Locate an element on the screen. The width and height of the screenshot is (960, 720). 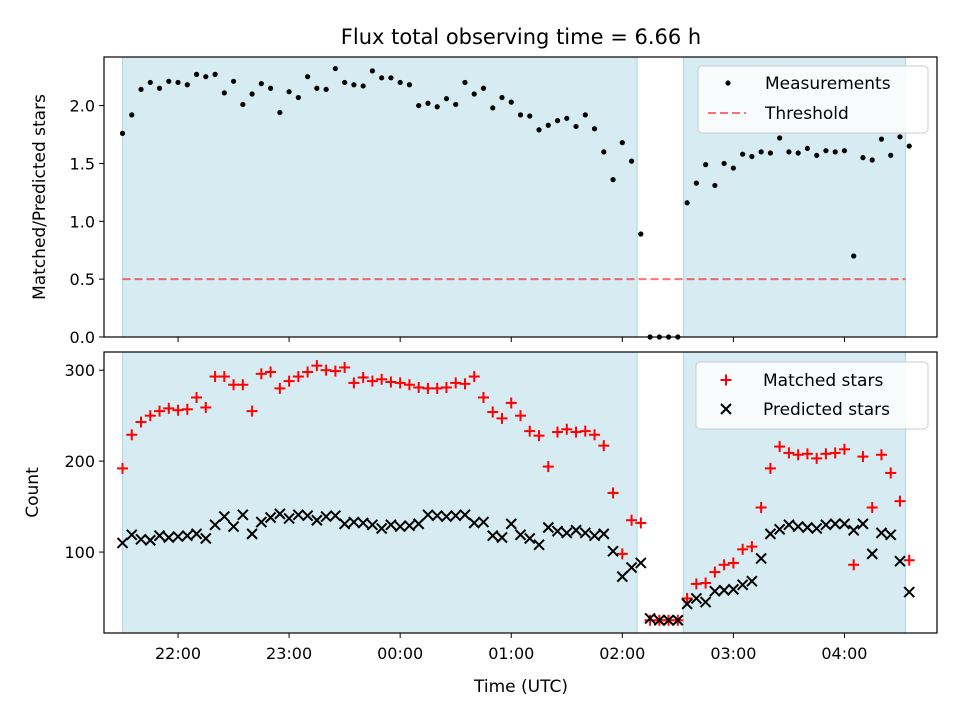
x-axis-label: Time (UTC) is located at coordinates (520, 687).